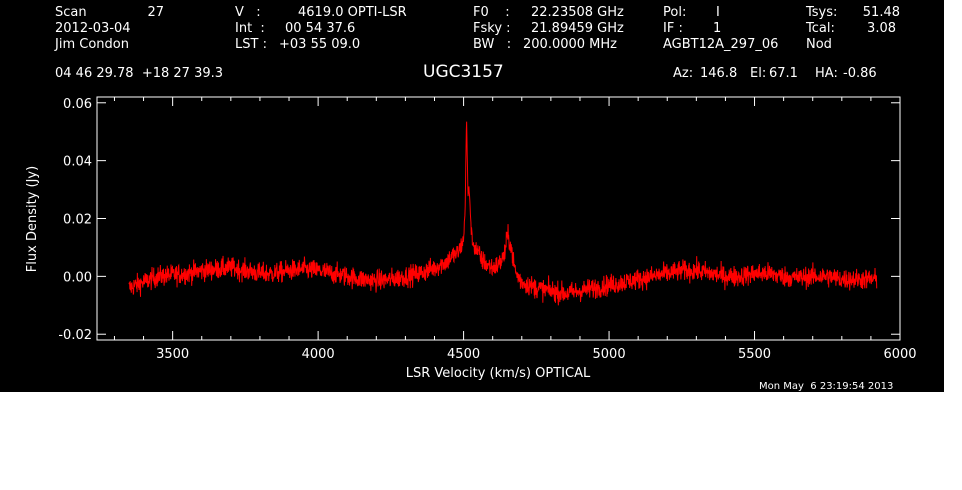  I want to click on x-tick-label: 5500, so click(754, 354).